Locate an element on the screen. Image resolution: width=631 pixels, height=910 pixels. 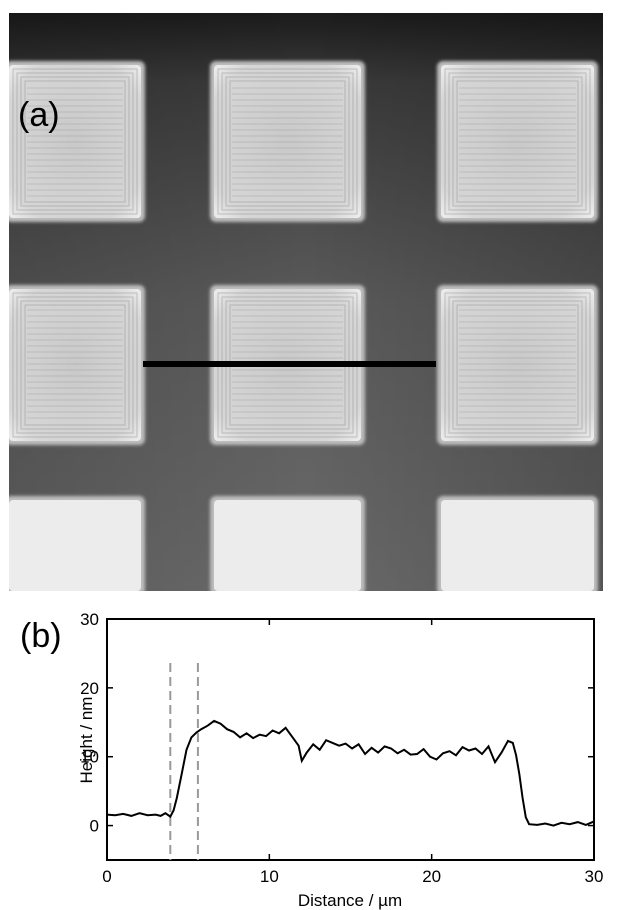
y-tick-label: 10 is located at coordinates (89, 757).